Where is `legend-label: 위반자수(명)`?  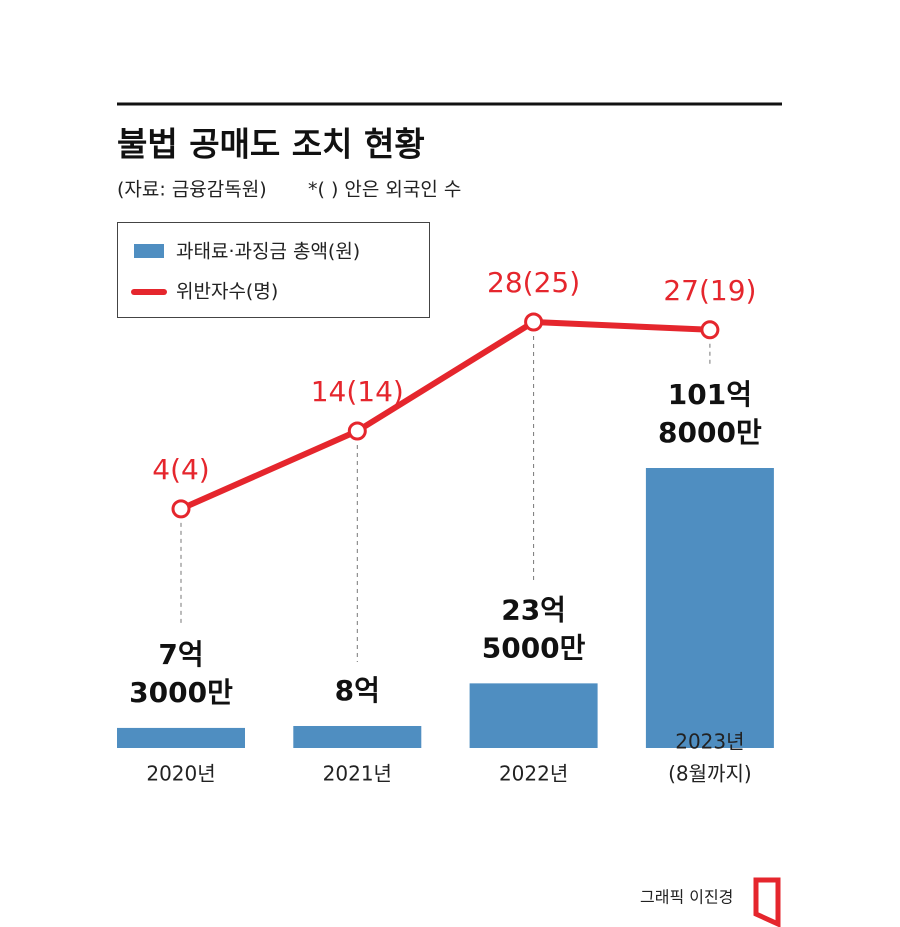
legend-label: 위반자수(명) is located at coordinates (227, 292).